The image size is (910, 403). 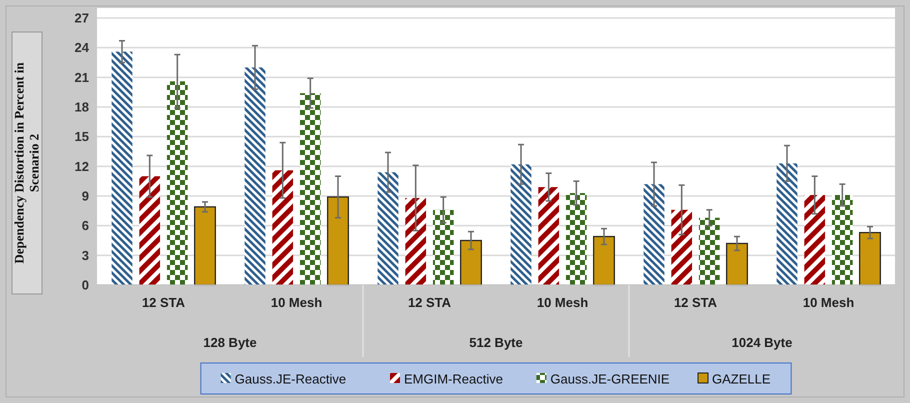 I want to click on y-tick-label: 27, so click(x=81, y=18).